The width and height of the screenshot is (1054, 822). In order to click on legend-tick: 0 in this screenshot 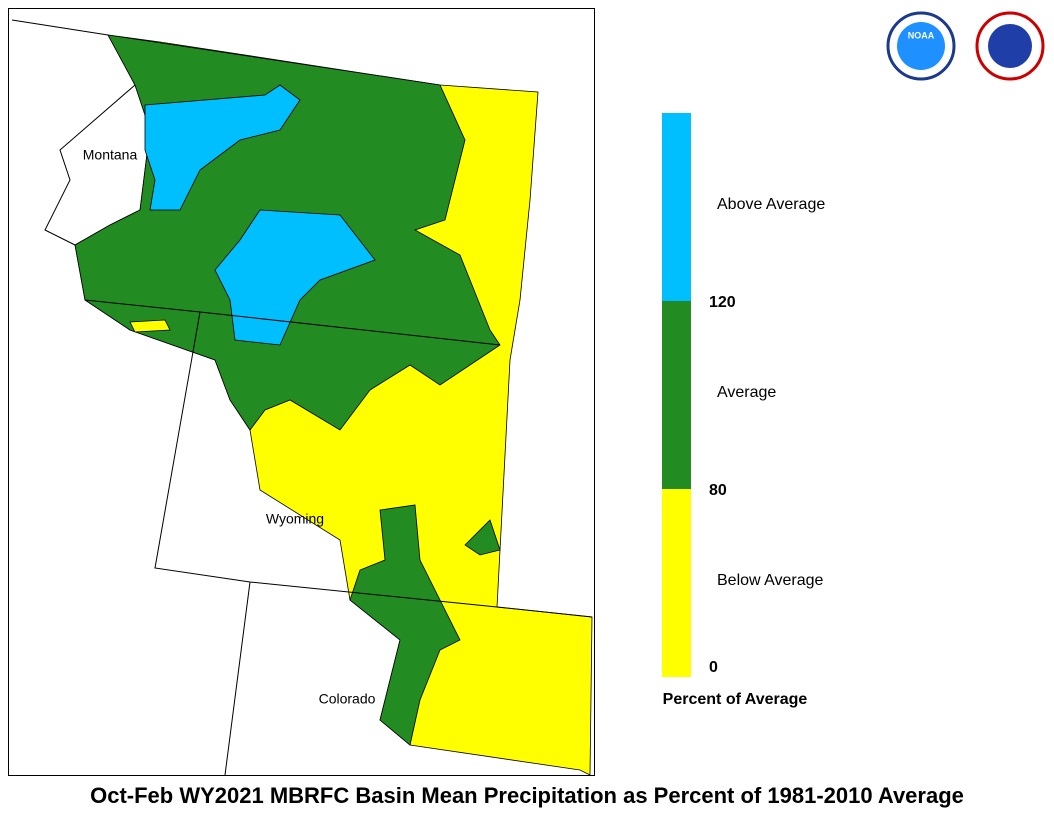, I will do `click(713, 667)`.